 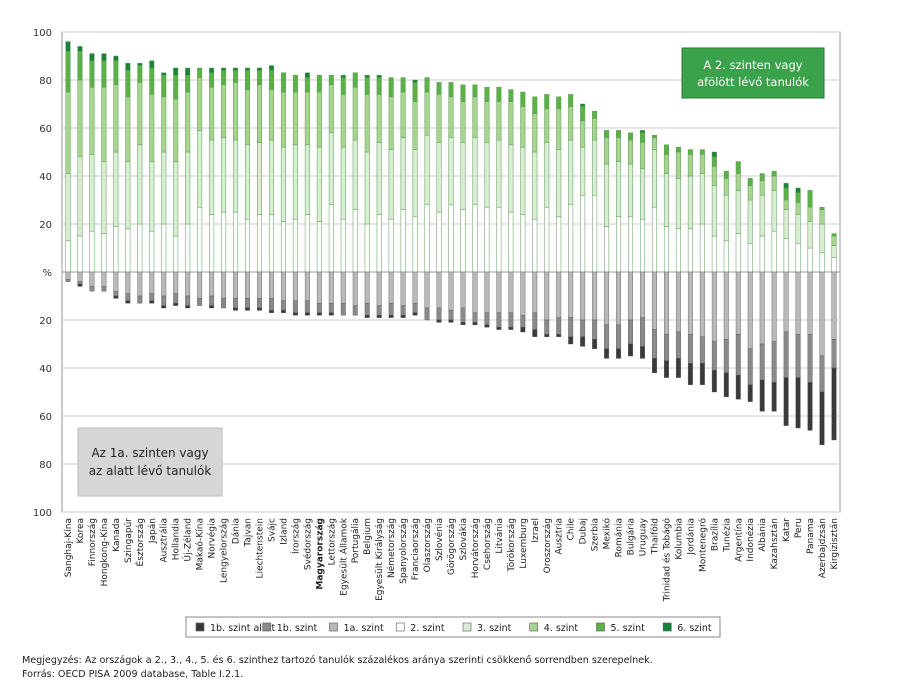 What do you see at coordinates (763, 535) in the screenshot?
I see `x-tick-label: Albánia` at bounding box center [763, 535].